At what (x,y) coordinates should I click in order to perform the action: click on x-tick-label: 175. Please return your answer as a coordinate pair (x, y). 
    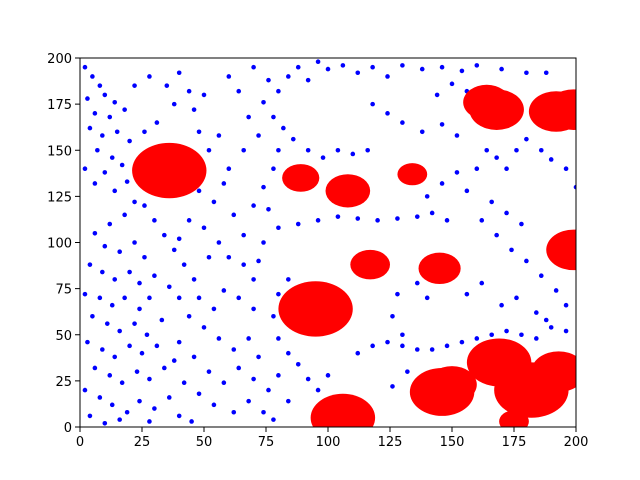
    Looking at the image, I should click on (514, 442).